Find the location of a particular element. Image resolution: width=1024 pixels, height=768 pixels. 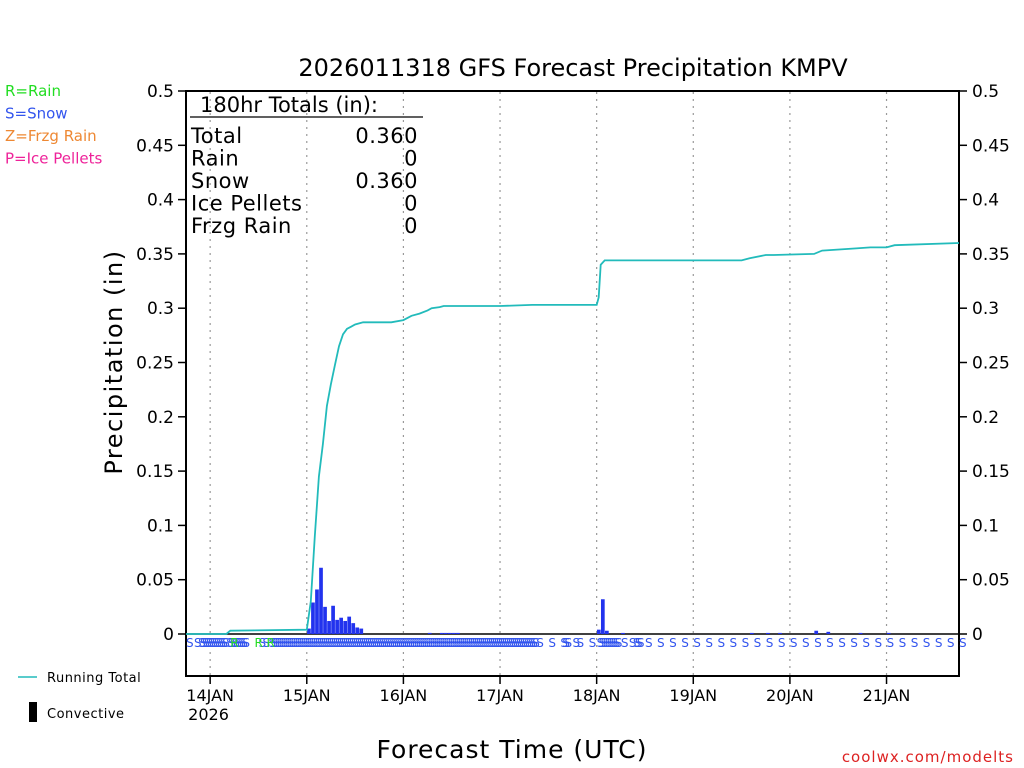

x-tick-label: 15JAN is located at coordinates (307, 695).